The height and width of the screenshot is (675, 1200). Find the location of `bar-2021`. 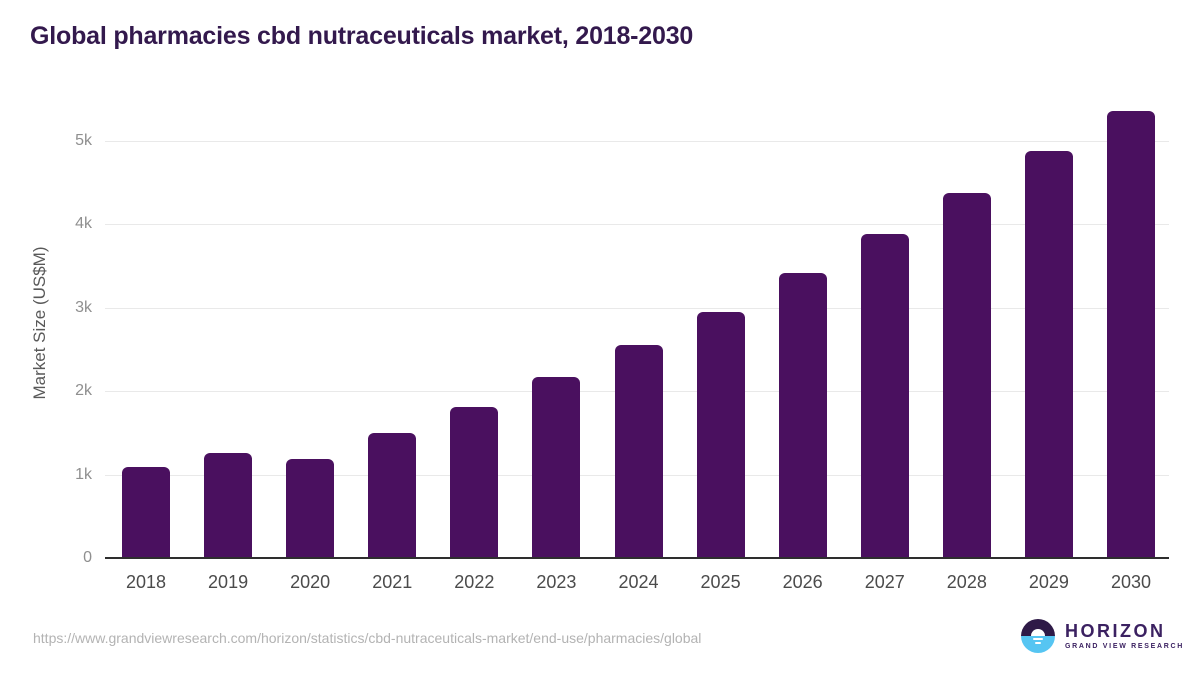

bar-2021 is located at coordinates (392, 495).